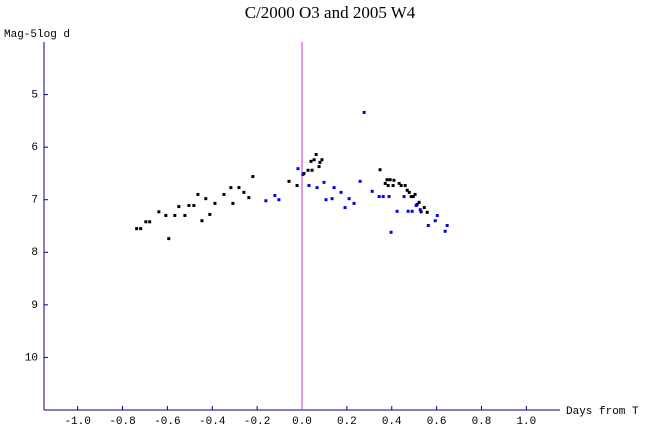 This screenshot has width=662, height=432. Describe the element at coordinates (437, 422) in the screenshot. I see `x-tick-label: 0.6` at that location.